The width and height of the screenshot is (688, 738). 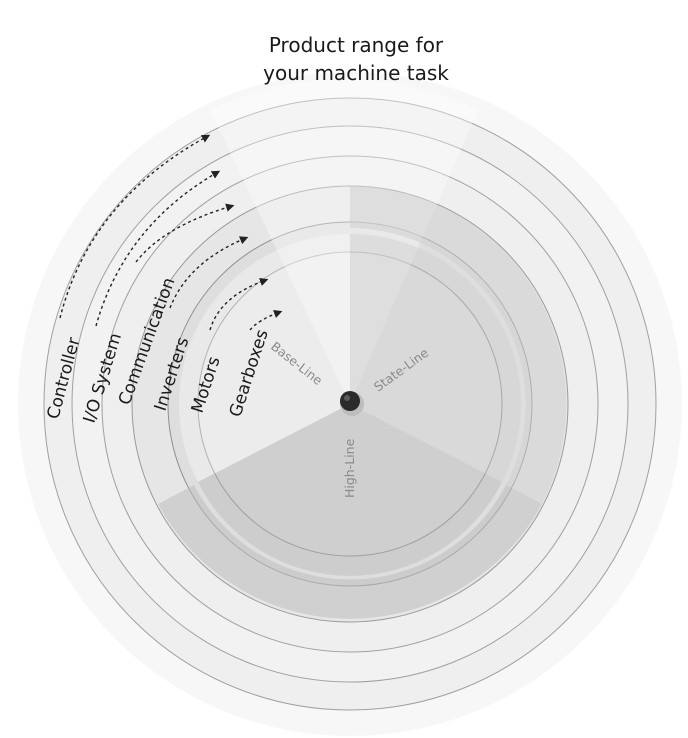 I want to click on arrow-gearboxes, so click(x=266, y=320).